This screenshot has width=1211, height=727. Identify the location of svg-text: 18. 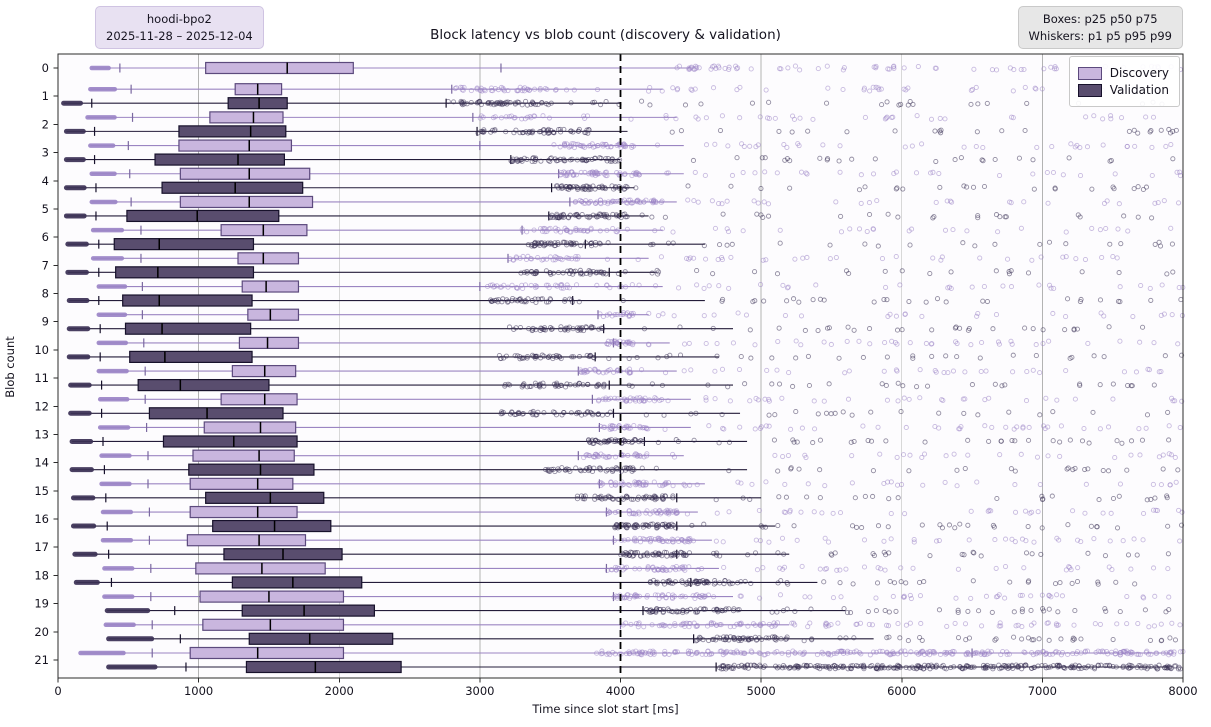
(41, 575).